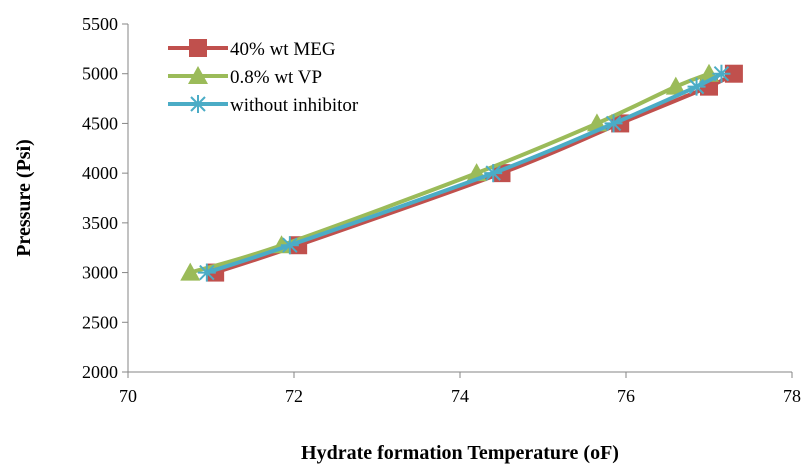 The width and height of the screenshot is (807, 468). I want to click on x-tick-label: 70, so click(128, 396).